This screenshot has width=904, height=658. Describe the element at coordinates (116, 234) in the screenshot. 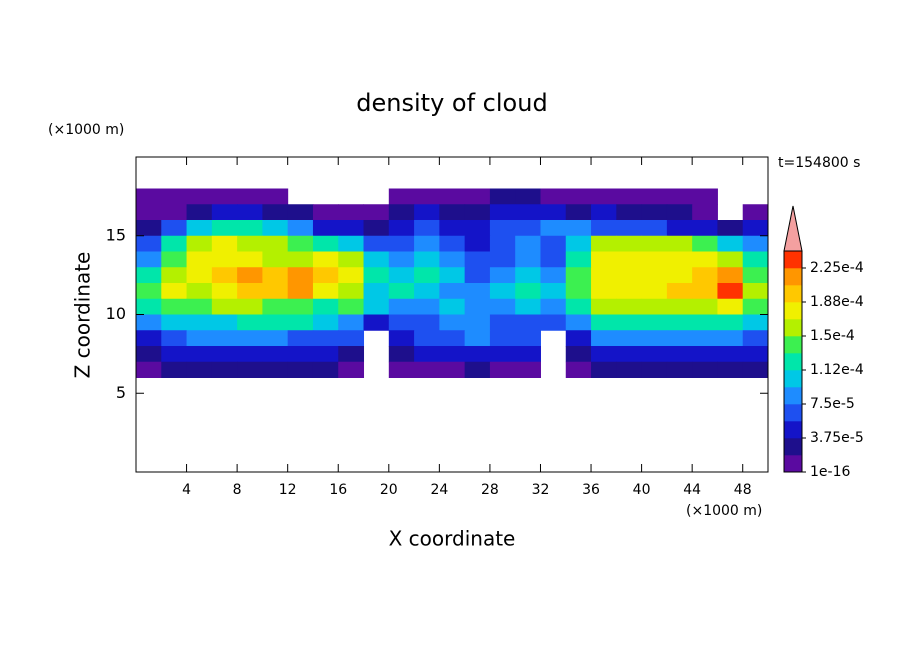

I see `y-tick-label: 15` at that location.